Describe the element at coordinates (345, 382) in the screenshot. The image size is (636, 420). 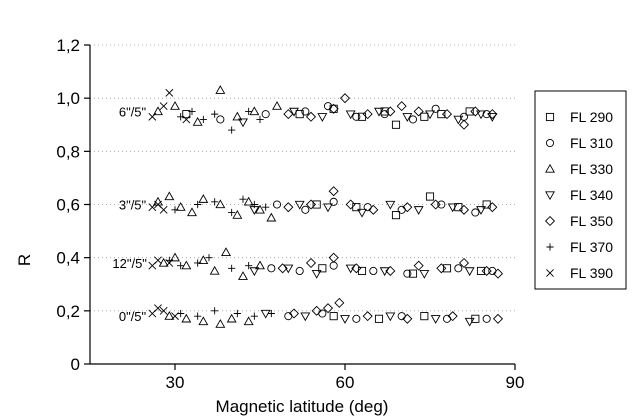
I see `x-tick-label: 60` at that location.